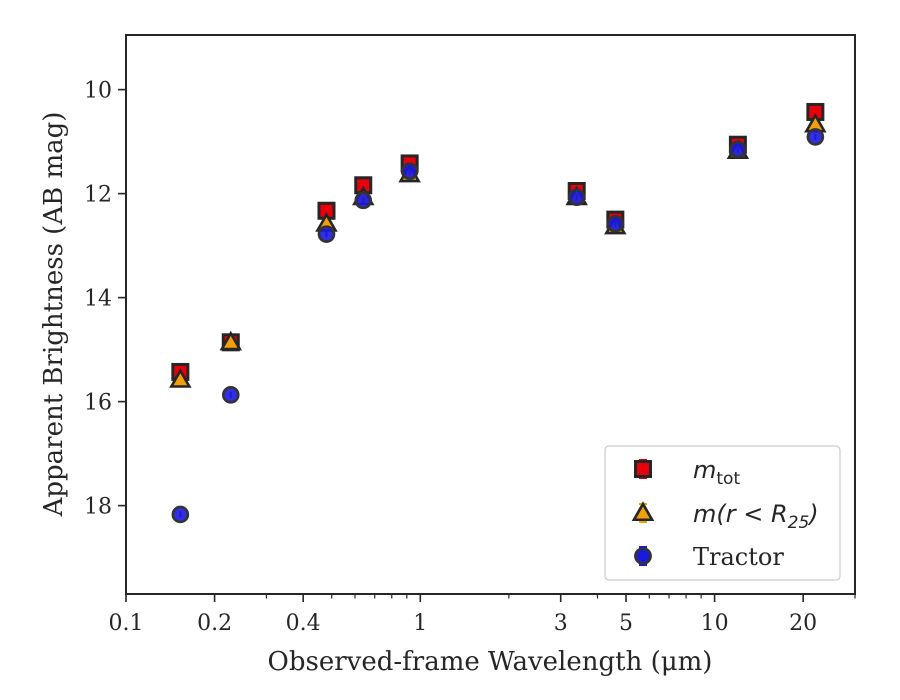  I want to click on legend-marker-triangle, so click(643, 512).